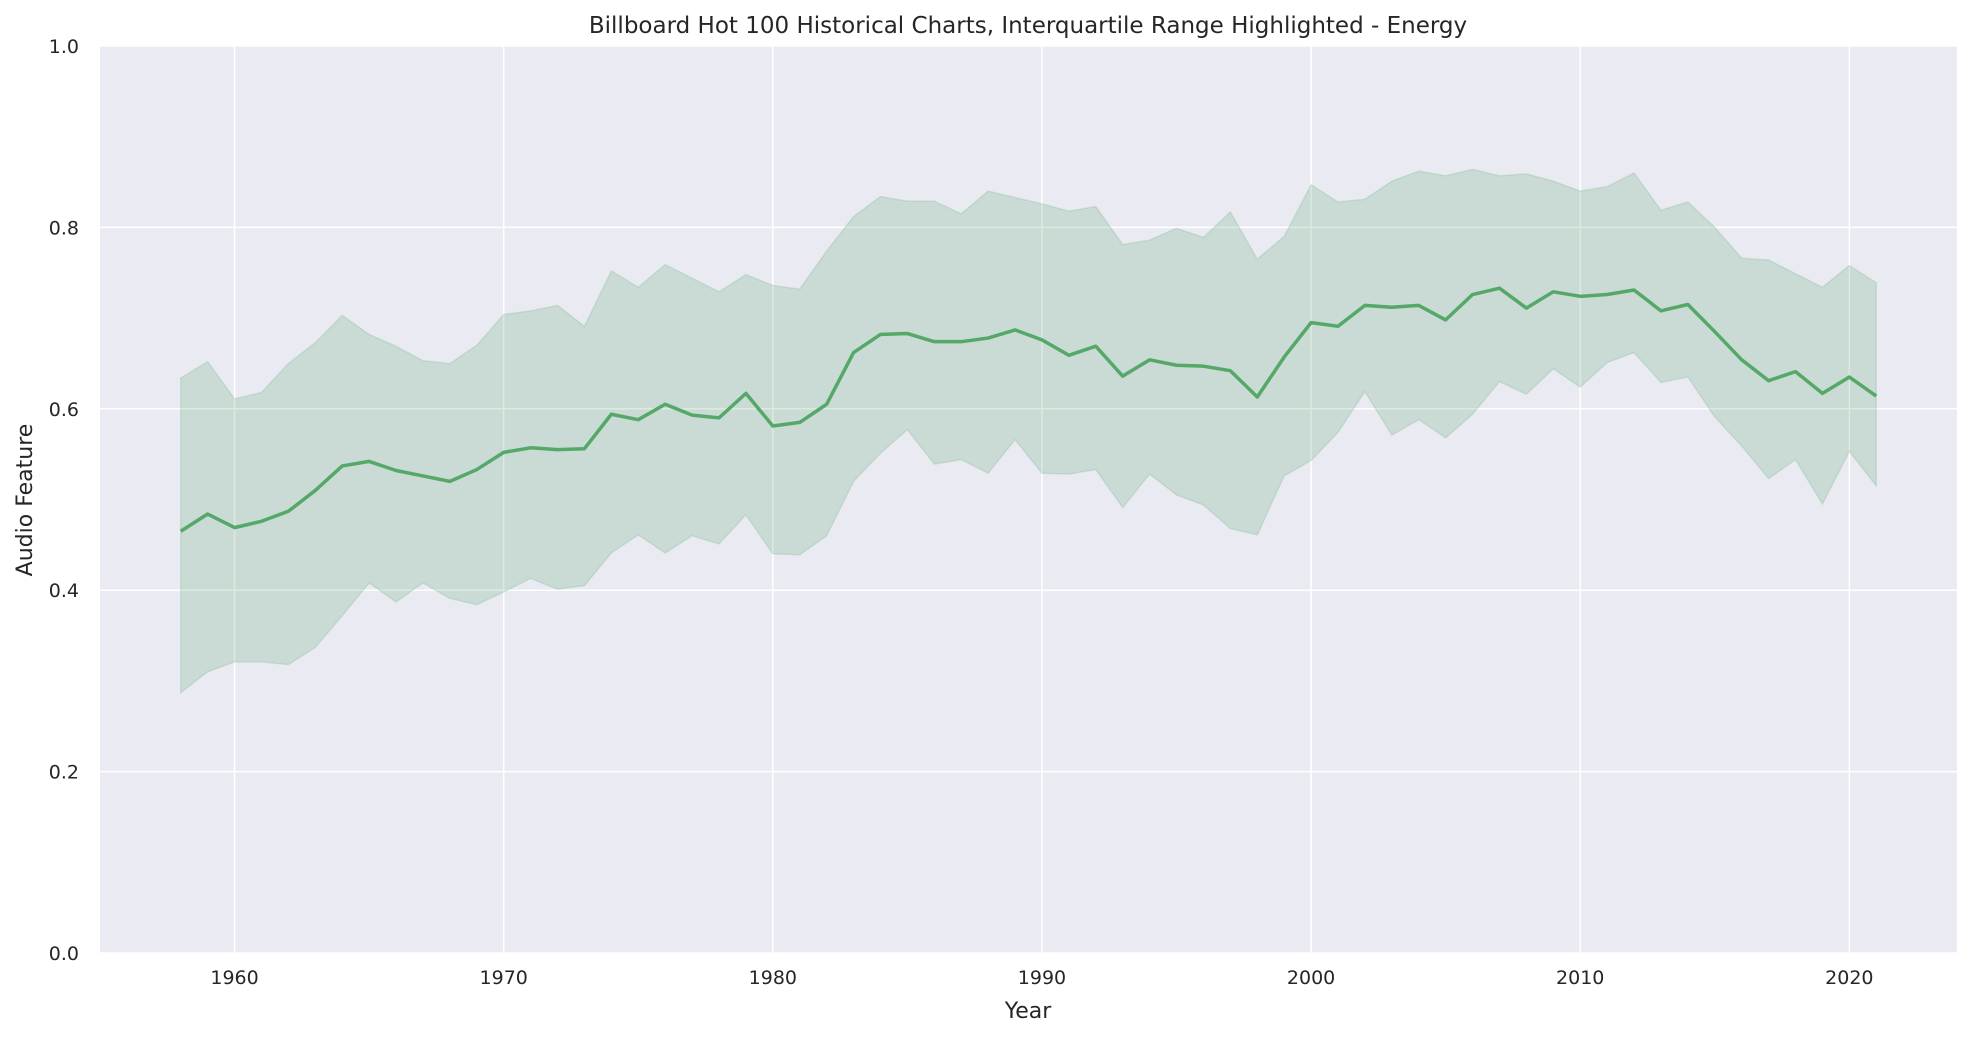  What do you see at coordinates (234, 978) in the screenshot?
I see `x-tick-label: 1960` at bounding box center [234, 978].